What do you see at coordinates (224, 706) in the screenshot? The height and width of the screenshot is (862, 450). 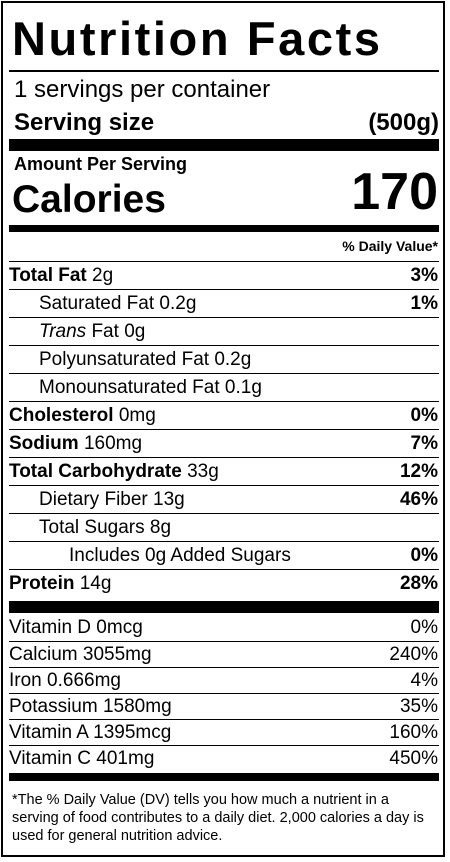 I see `vitamin-row-potassium: Potassium 1580mg 35%` at bounding box center [224, 706].